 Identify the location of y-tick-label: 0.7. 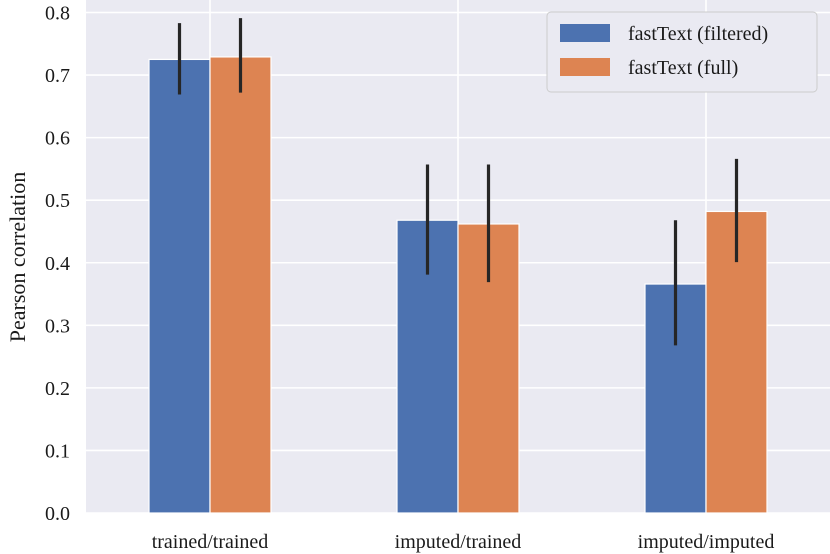
(57, 76).